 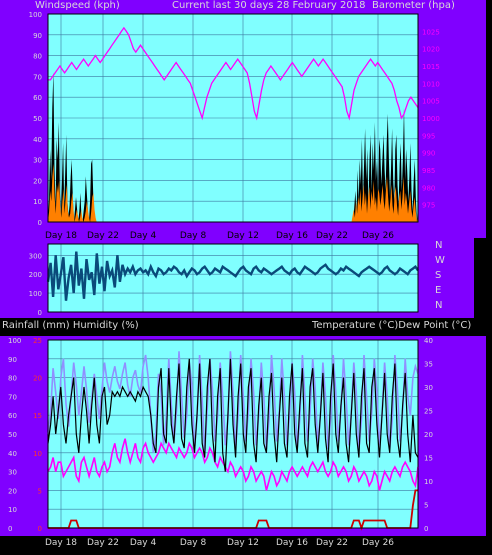 What do you see at coordinates (431, 119) in the screenshot?
I see `baro-y-tick-label: 1000` at bounding box center [431, 119].